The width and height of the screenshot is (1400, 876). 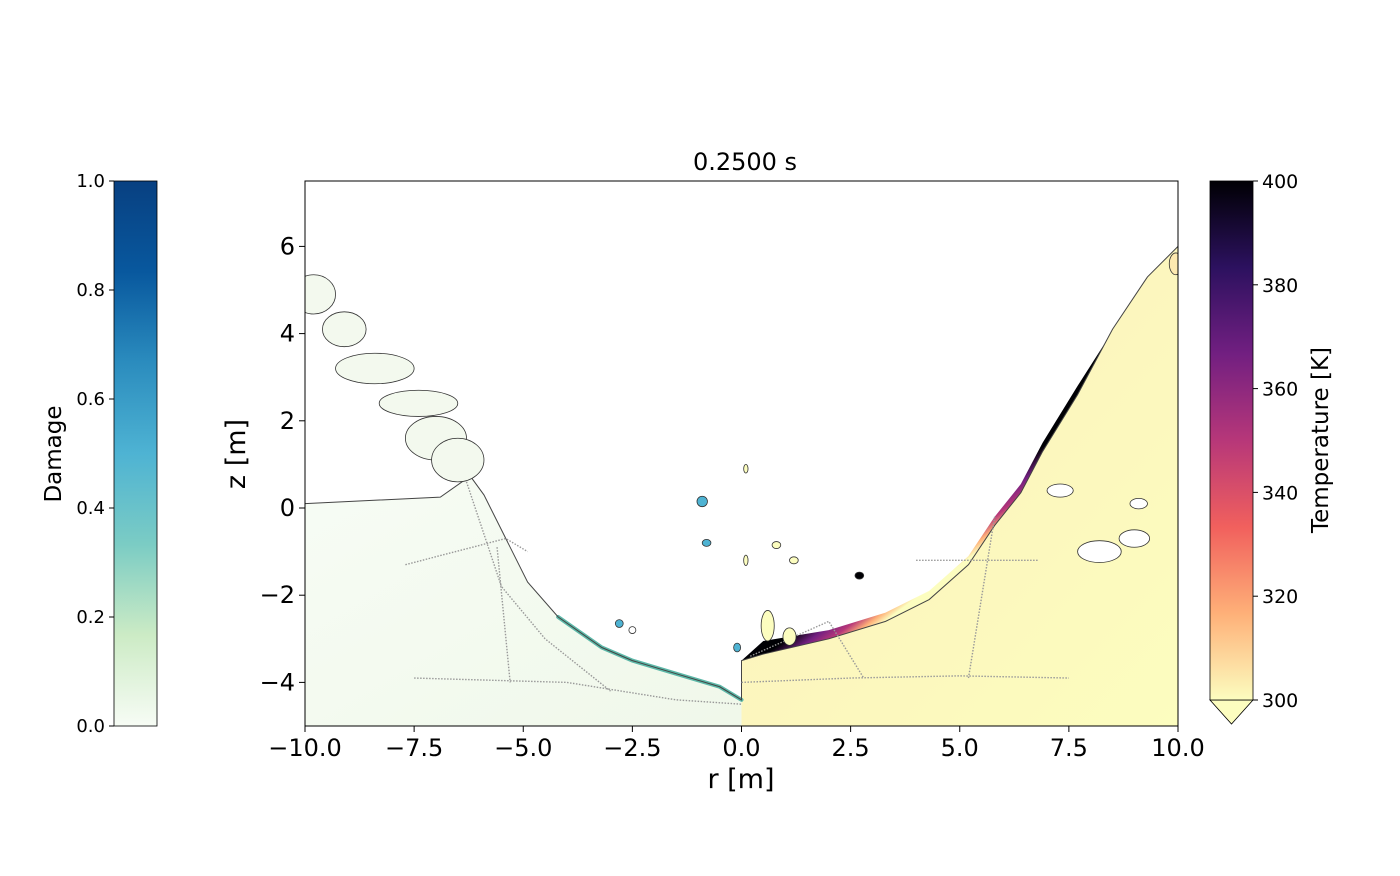 What do you see at coordinates (90, 726) in the screenshot?
I see `colorbar-tick-label: 0.0` at bounding box center [90, 726].